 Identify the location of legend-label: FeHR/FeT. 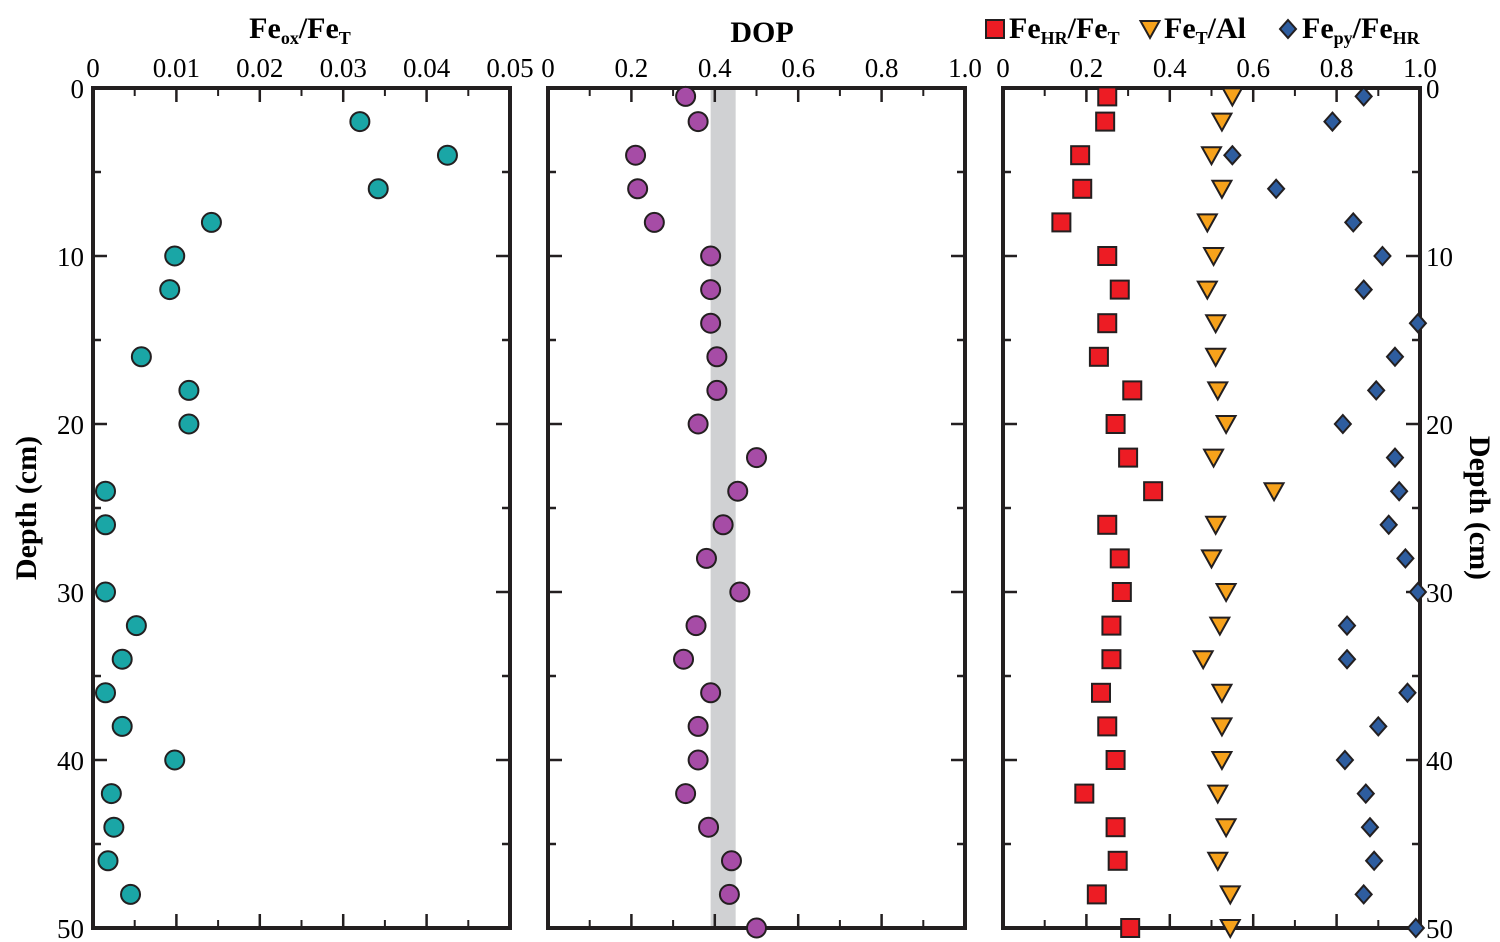
(1064, 30).